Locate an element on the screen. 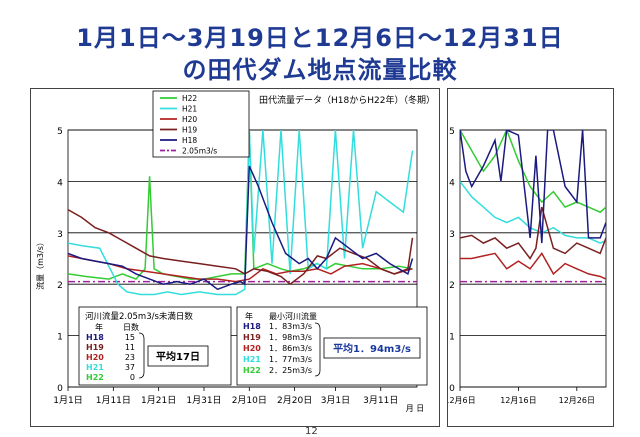 The image size is (640, 437). table-min-year-H22: H22 is located at coordinates (252, 370).